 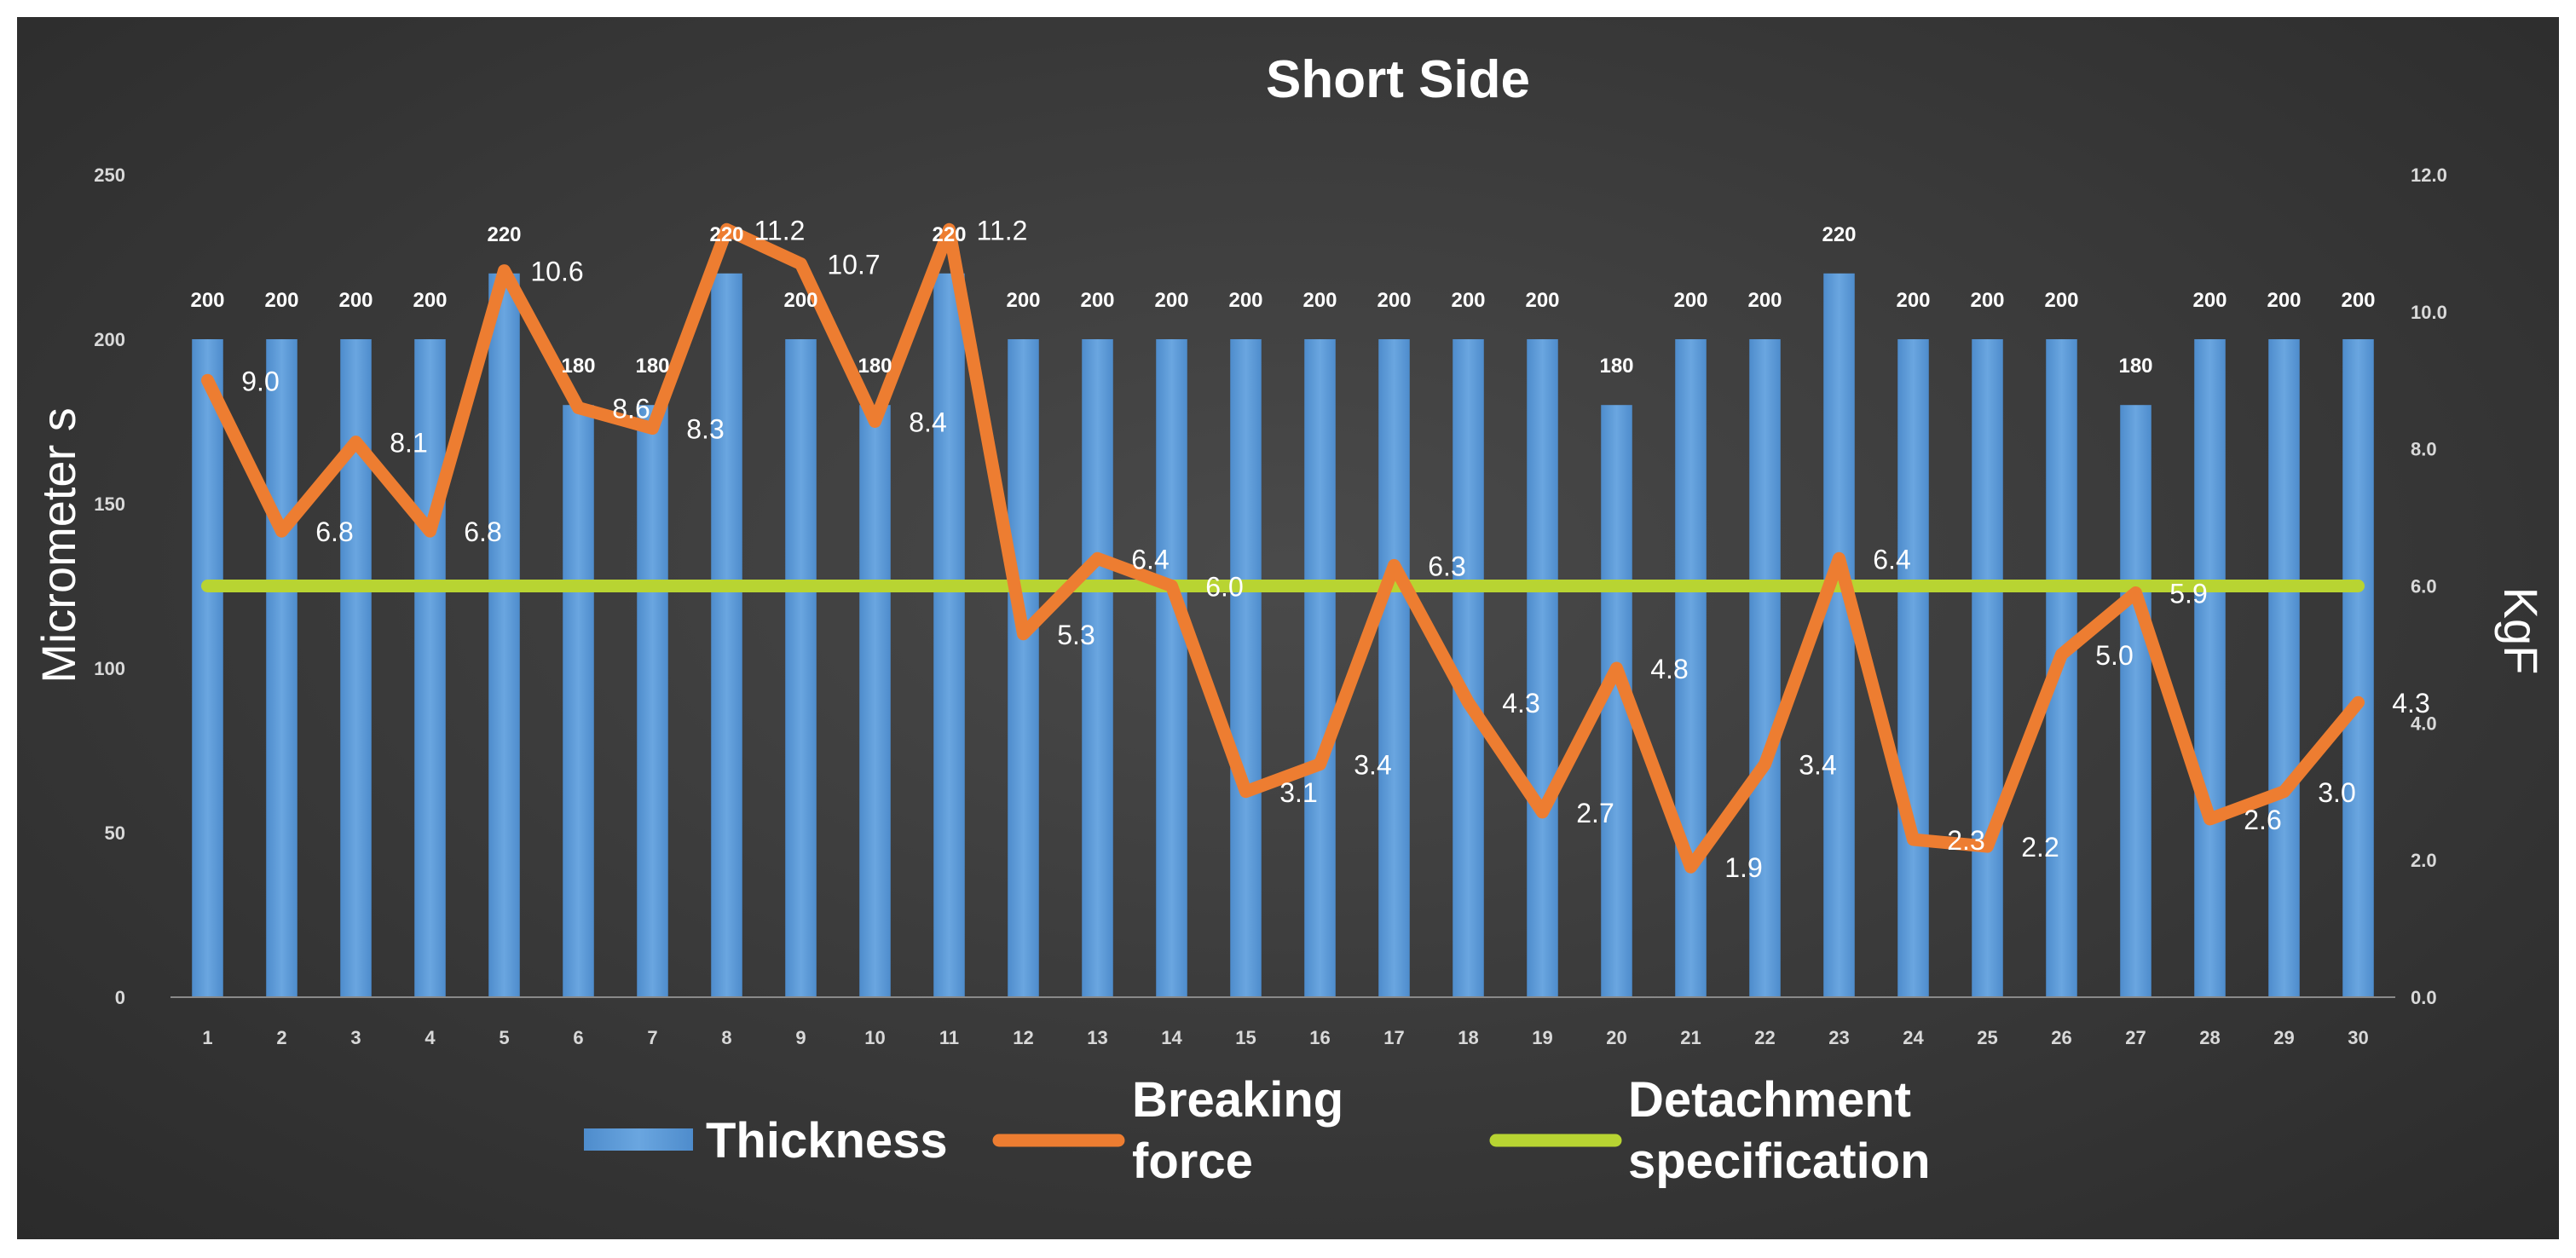 I want to click on legend-label: force, so click(x=1192, y=1162).